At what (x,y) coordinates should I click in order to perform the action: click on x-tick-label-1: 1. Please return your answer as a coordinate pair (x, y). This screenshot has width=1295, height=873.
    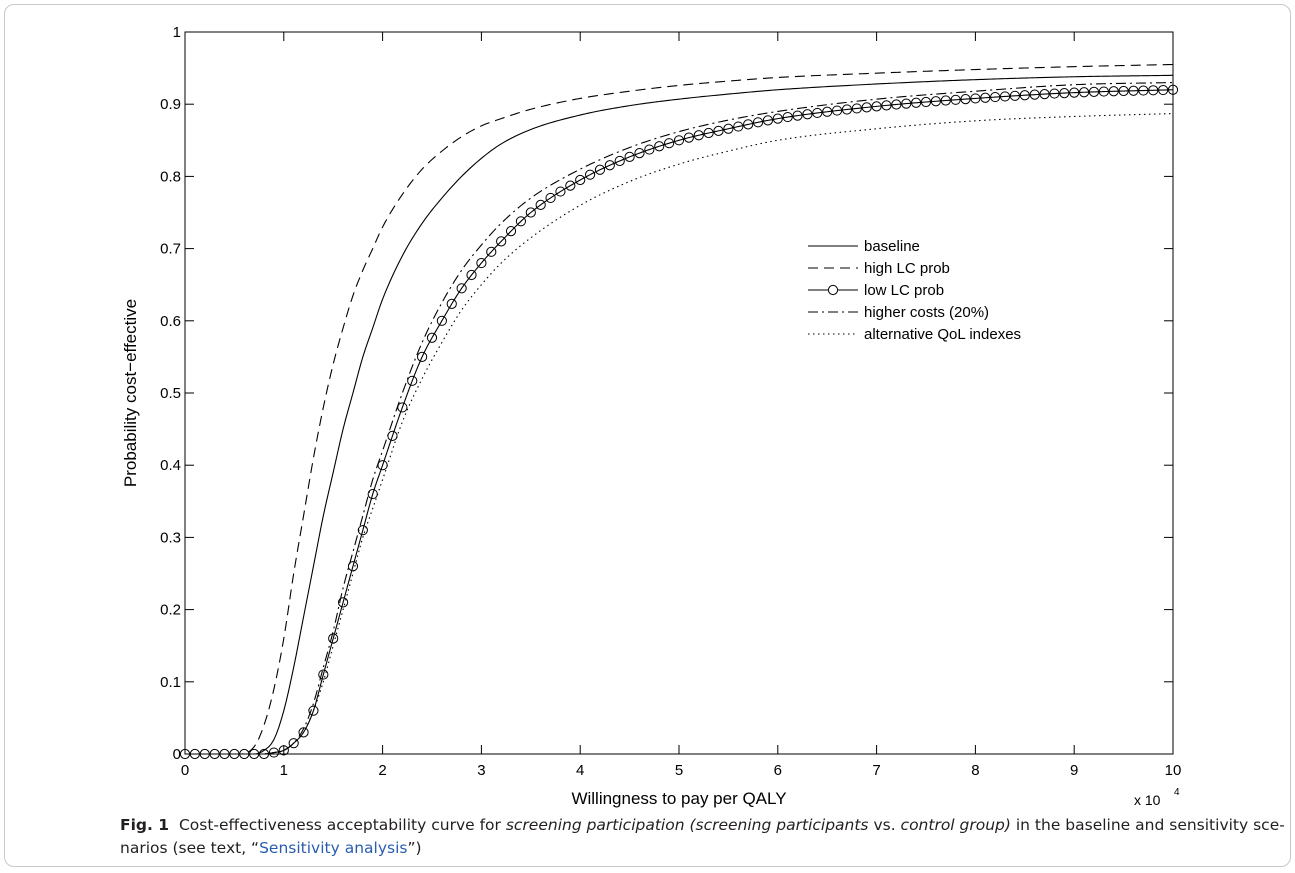
    Looking at the image, I should click on (284, 770).